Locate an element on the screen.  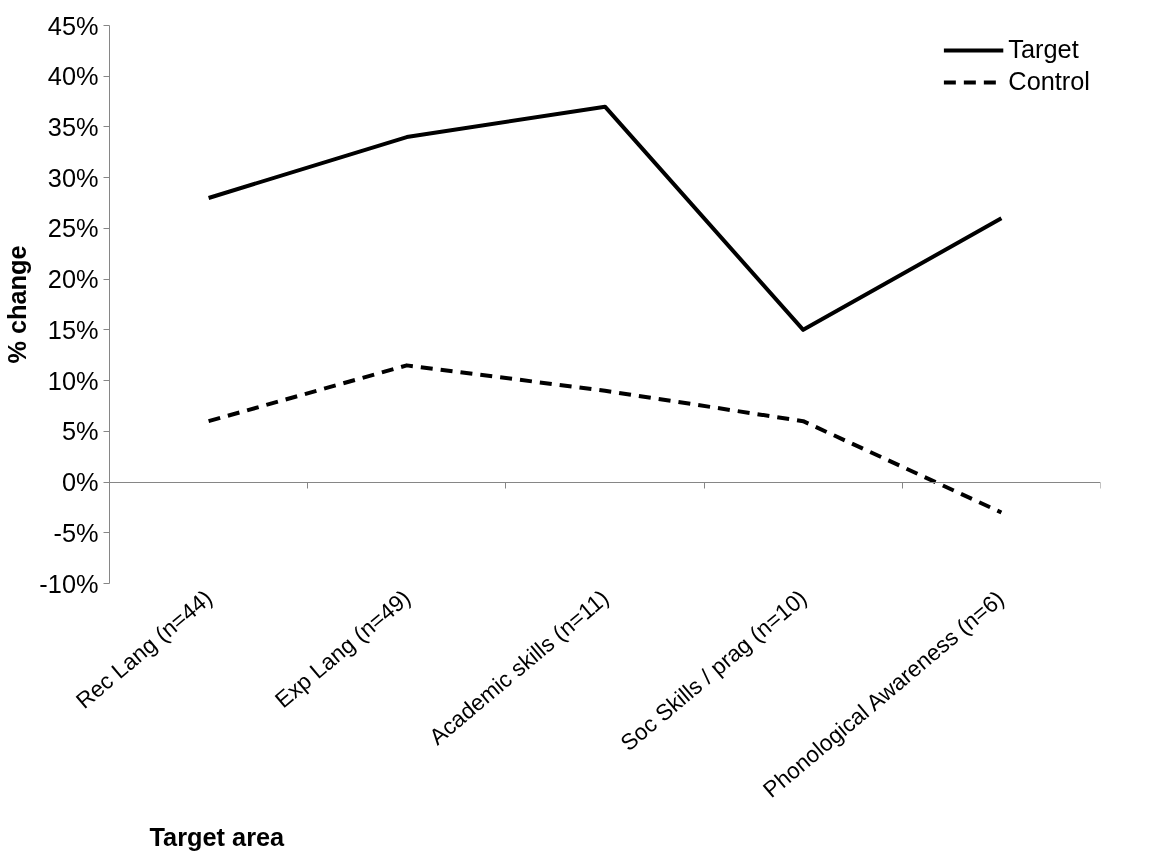
y-tick-label: 5% is located at coordinates (80, 431).